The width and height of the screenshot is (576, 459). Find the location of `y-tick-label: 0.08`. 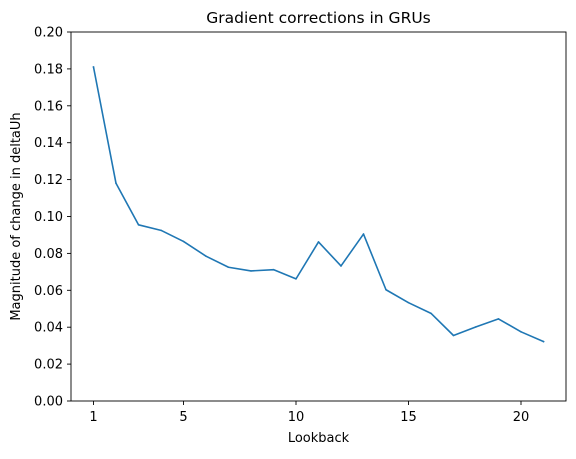

y-tick-label: 0.08 is located at coordinates (48, 254).